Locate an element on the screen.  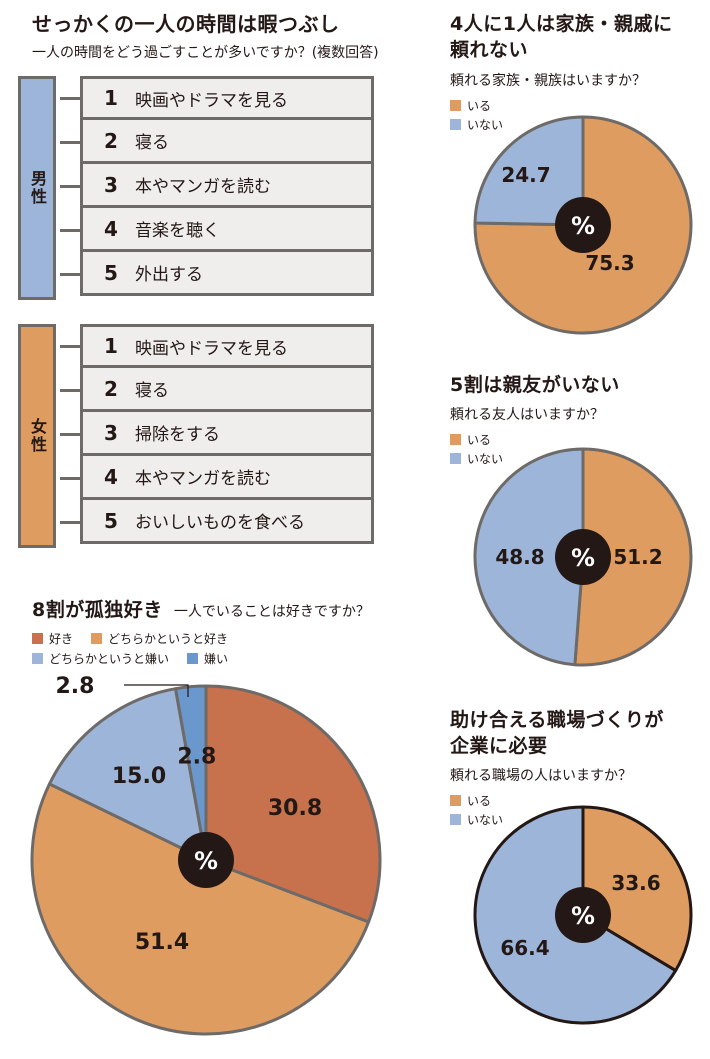
female-label: 女性 is located at coordinates (37, 436).